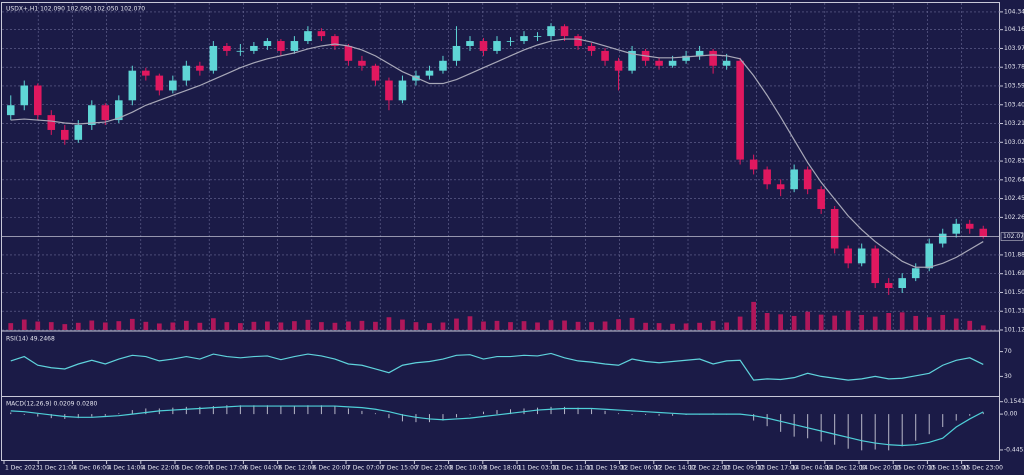 Image resolution: width=1024 pixels, height=475 pixels. I want to click on x-tick-label: 5 Dec 17:00, so click(228, 468).